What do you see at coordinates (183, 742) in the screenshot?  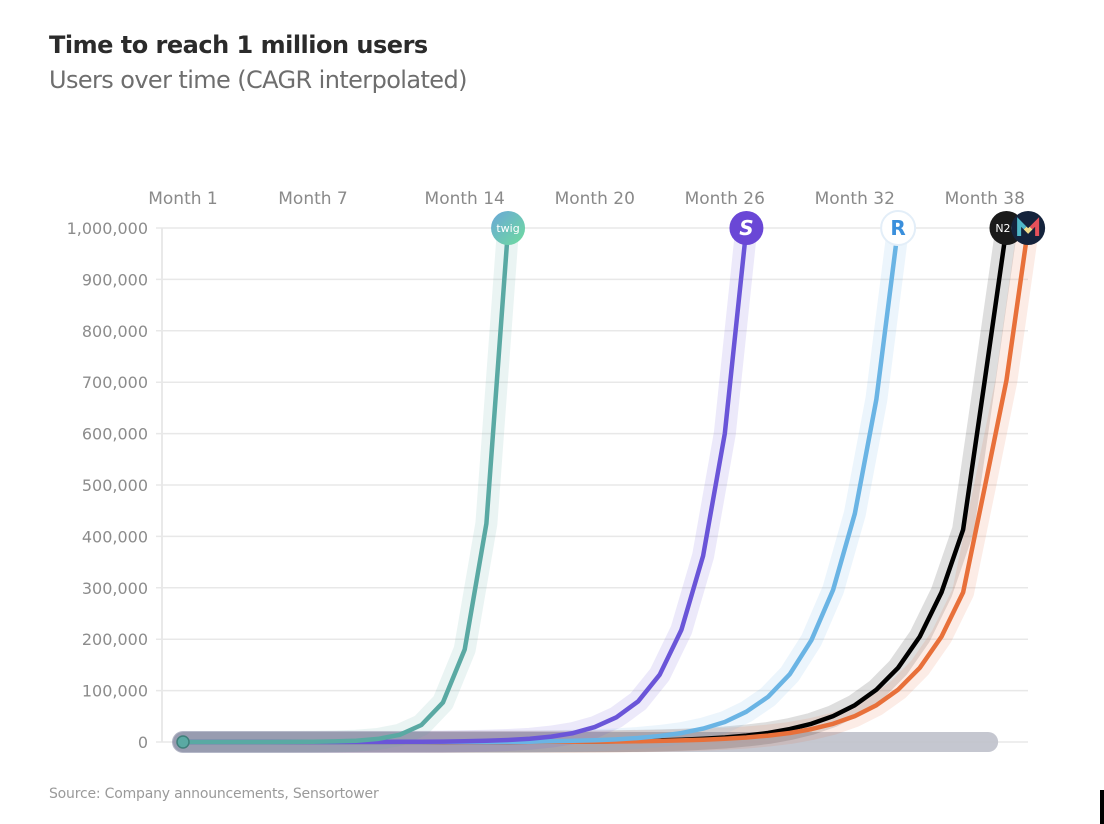 I see `series-start-point` at bounding box center [183, 742].